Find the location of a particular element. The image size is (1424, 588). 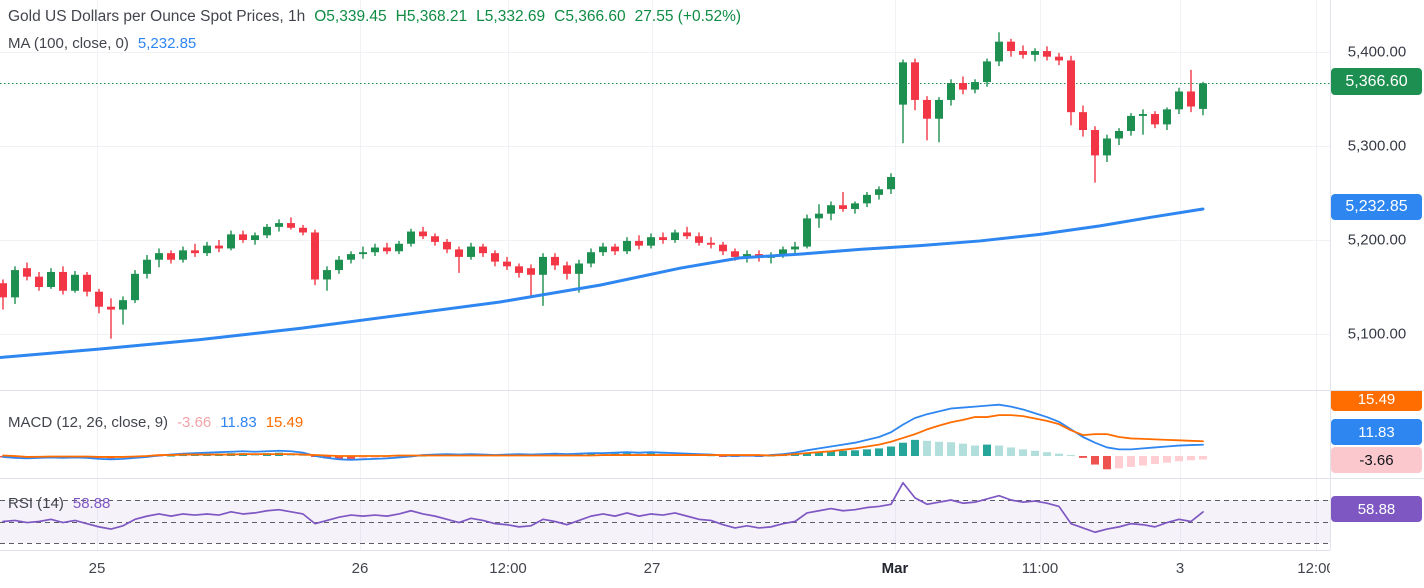

macd-hist-badge: -3.66 is located at coordinates (1376, 460).